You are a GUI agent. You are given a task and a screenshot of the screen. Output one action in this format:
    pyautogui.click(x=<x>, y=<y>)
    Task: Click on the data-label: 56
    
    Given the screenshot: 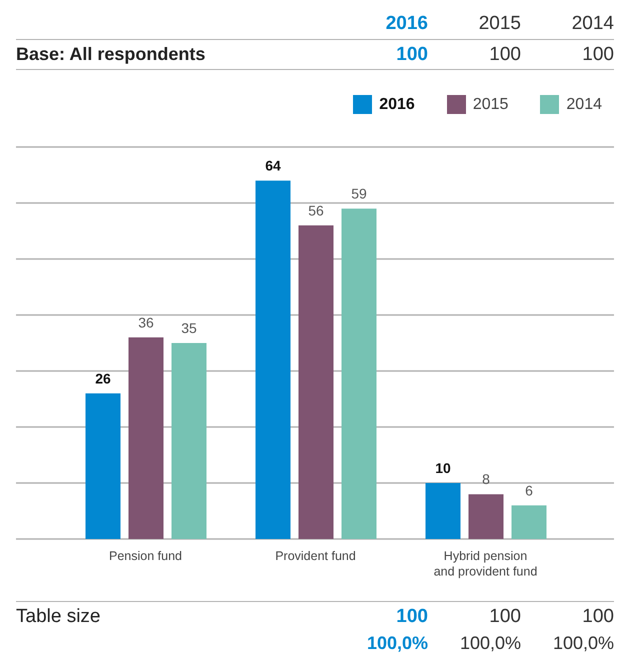 What is the action you would take?
    pyautogui.click(x=316, y=210)
    